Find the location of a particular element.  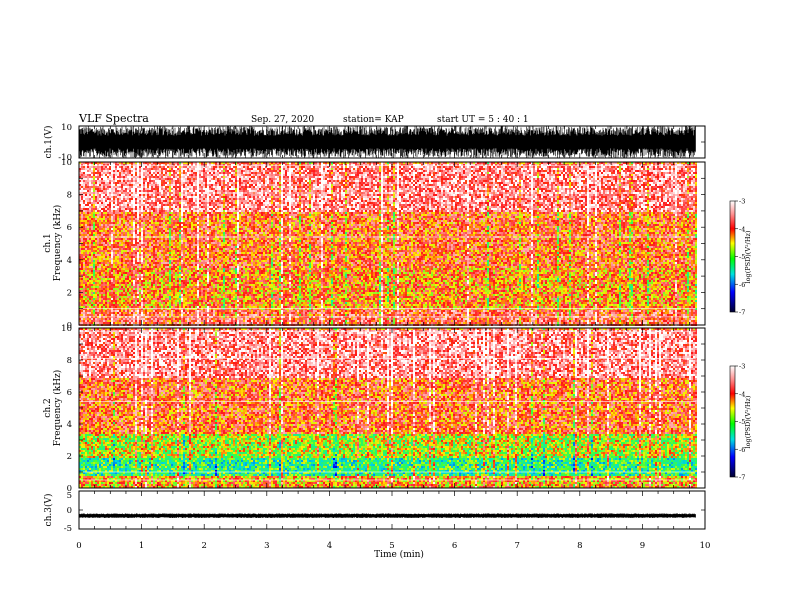

ch3-waveform-frame is located at coordinates (392, 510).